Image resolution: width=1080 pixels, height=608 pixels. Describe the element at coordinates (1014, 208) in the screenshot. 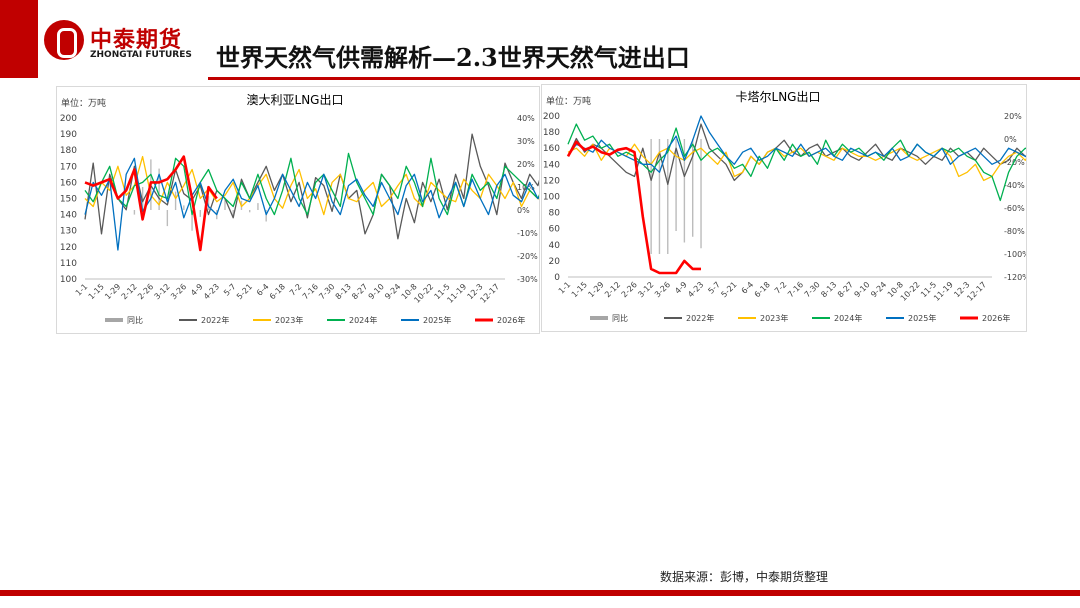

I see `qat-y2-tick: -60%` at that location.